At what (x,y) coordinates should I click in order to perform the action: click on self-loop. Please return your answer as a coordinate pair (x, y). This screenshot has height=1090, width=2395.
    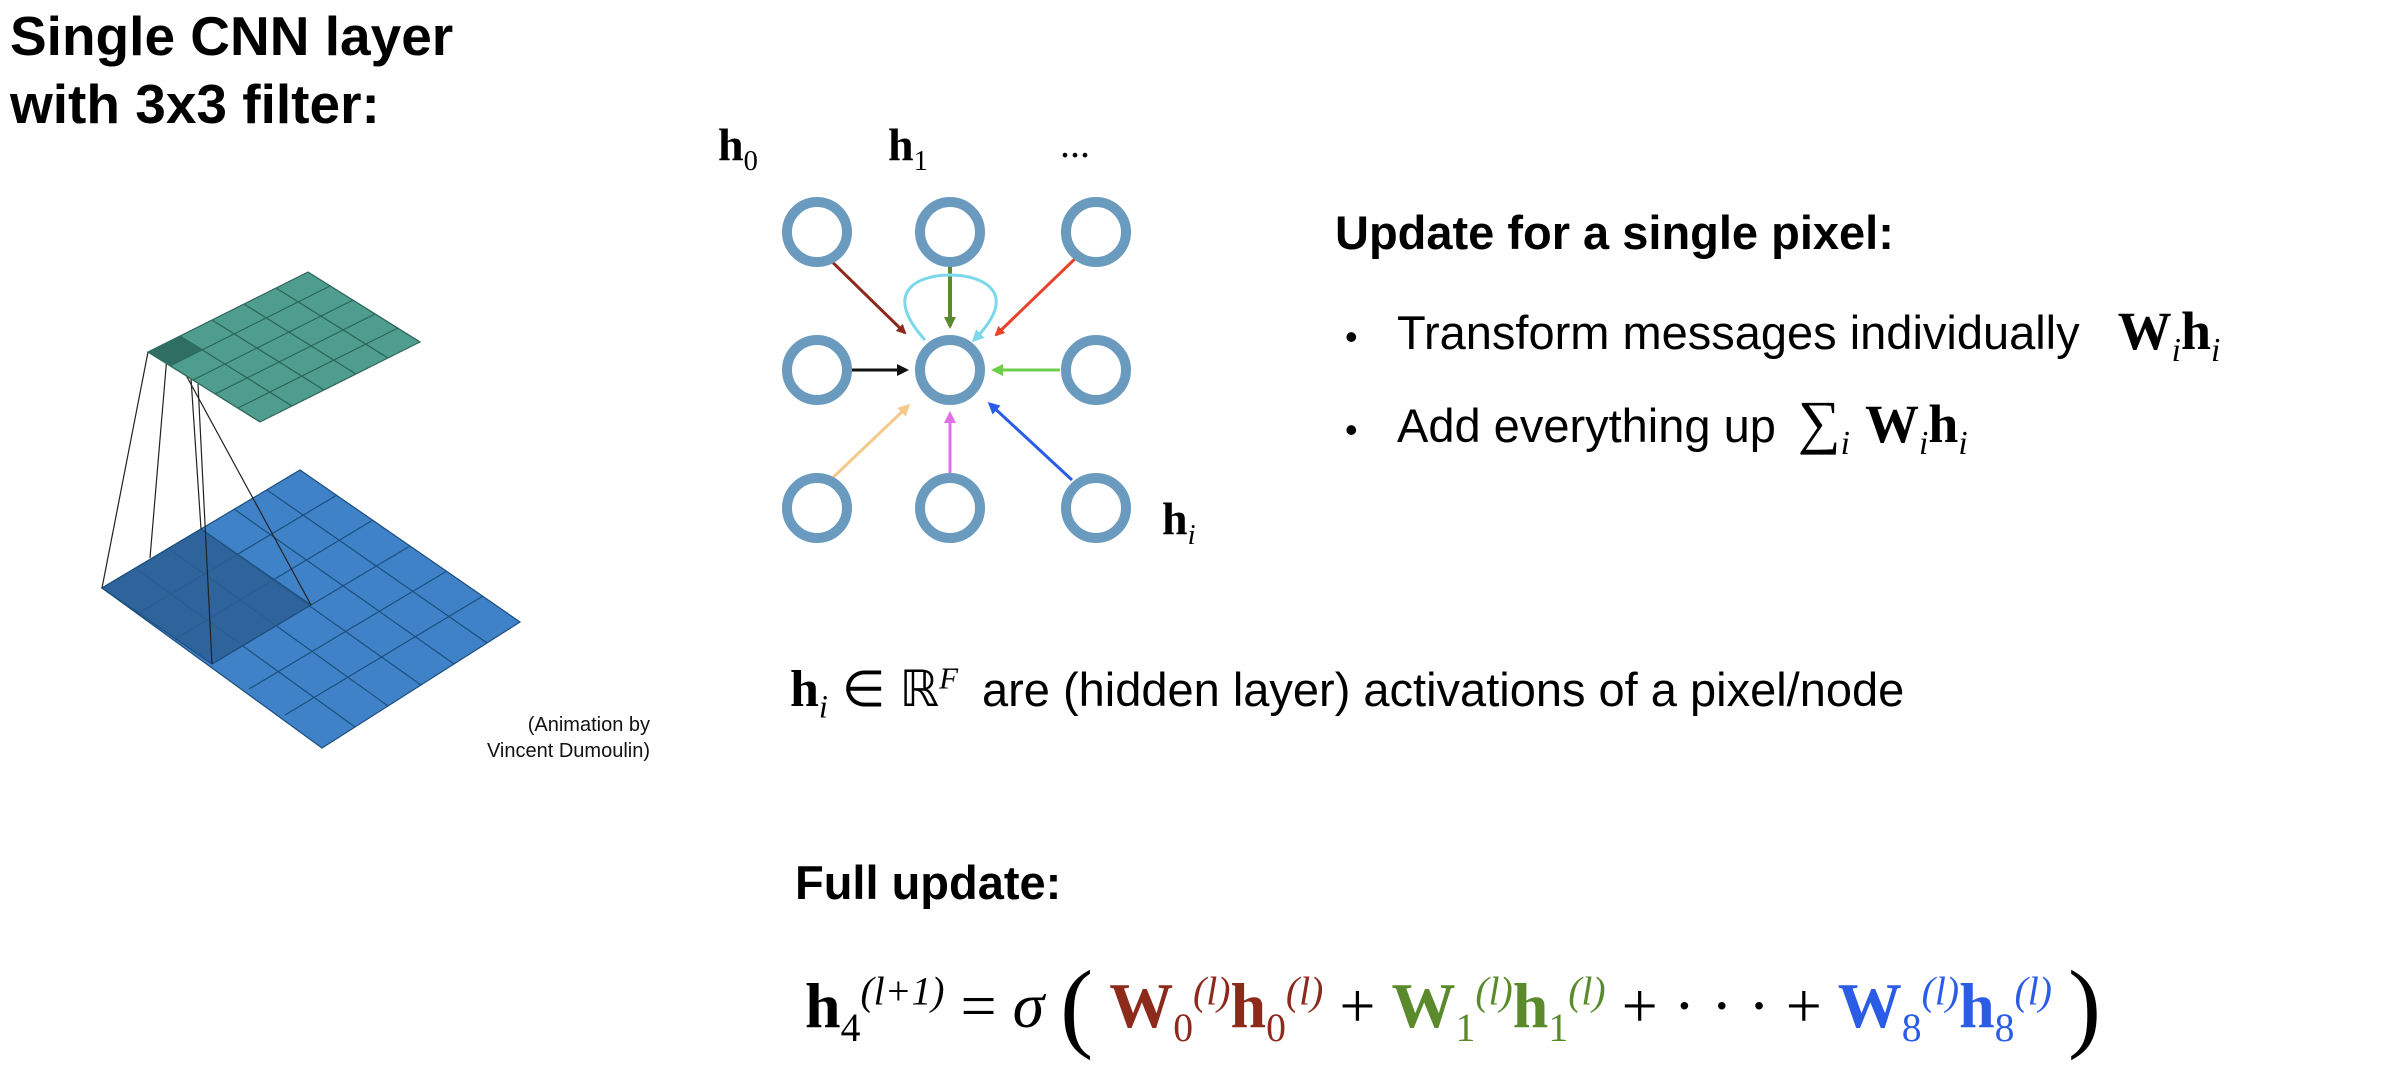
    Looking at the image, I should click on (950, 308).